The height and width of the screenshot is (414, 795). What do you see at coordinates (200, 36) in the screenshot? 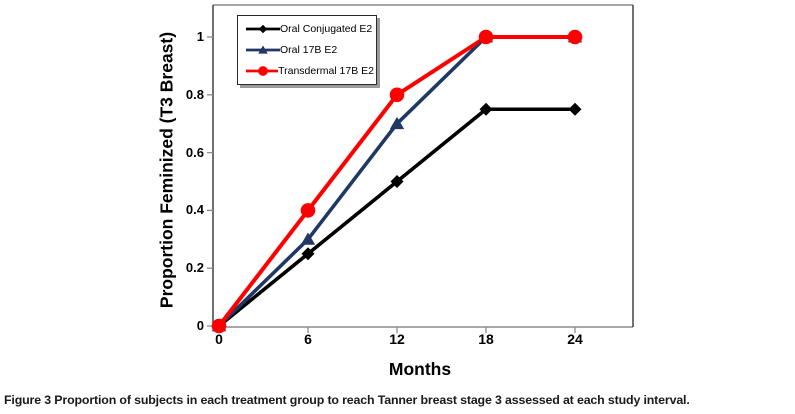
I see `y-tick-label: 1` at bounding box center [200, 36].